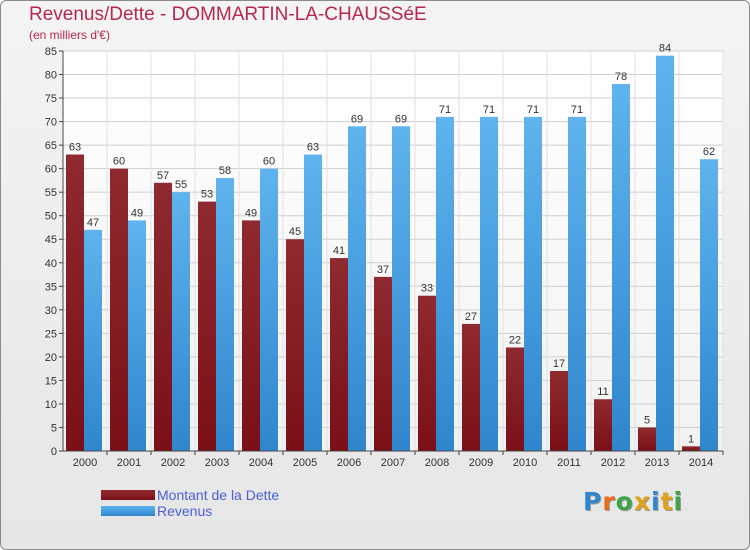 This screenshot has width=750, height=550. I want to click on x-tick-label: 2007, so click(393, 463).